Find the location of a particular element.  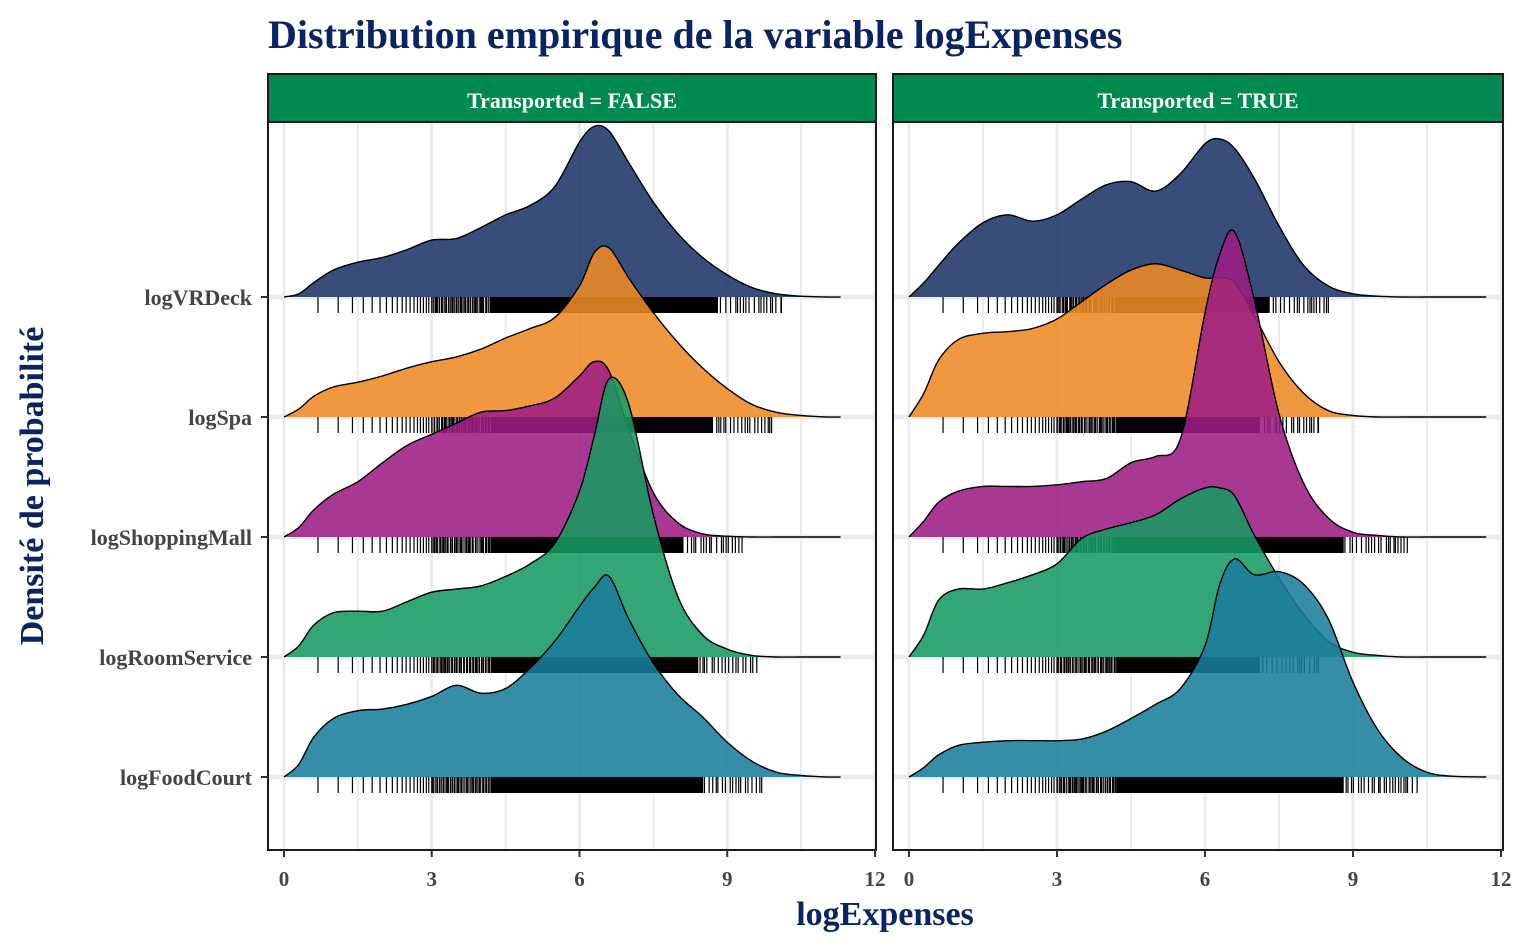

strip-label-true: Transported = TRUE is located at coordinates (1197, 100).